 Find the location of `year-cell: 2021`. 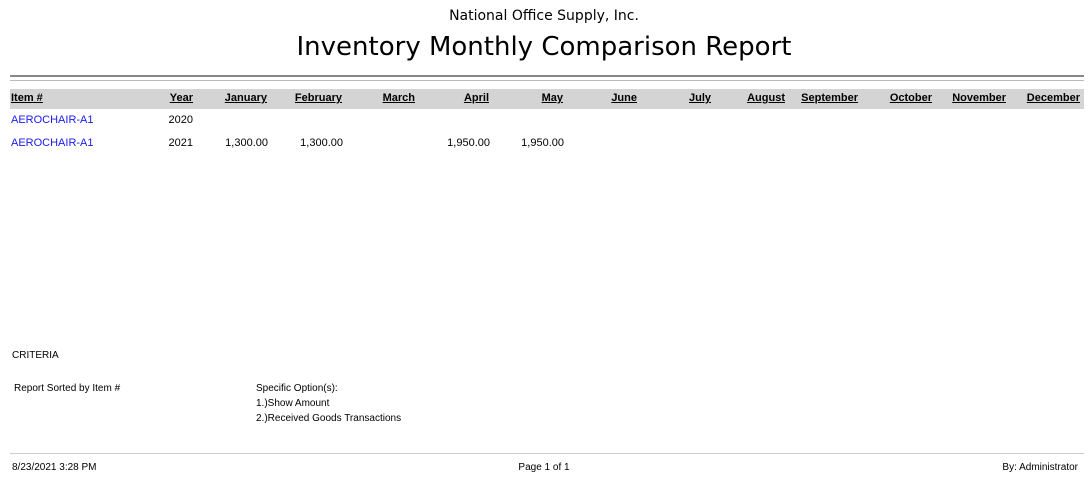

year-cell: 2021 is located at coordinates (180, 143).